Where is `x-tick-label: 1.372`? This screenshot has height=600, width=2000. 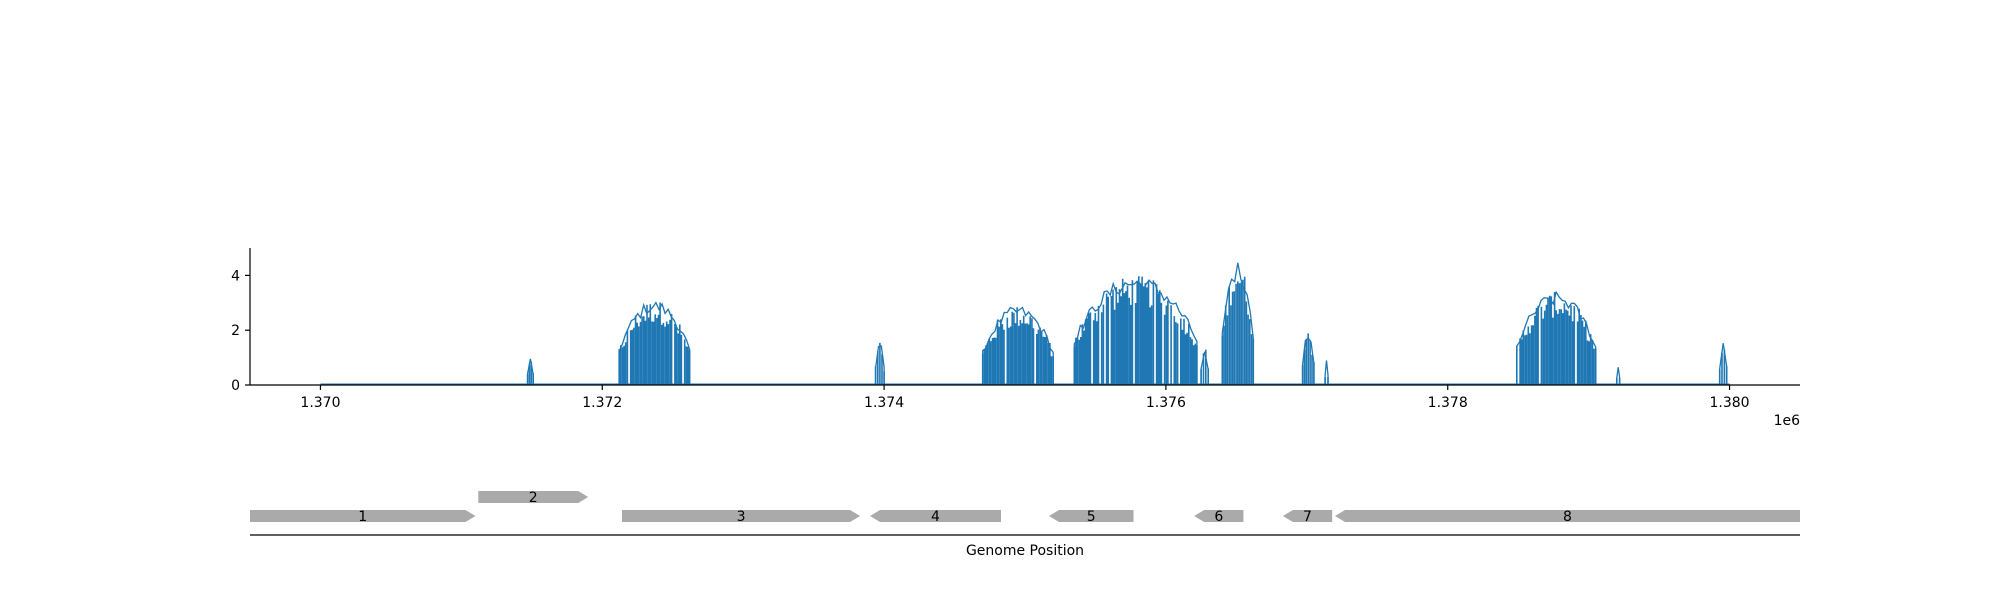 x-tick-label: 1.372 is located at coordinates (602, 403).